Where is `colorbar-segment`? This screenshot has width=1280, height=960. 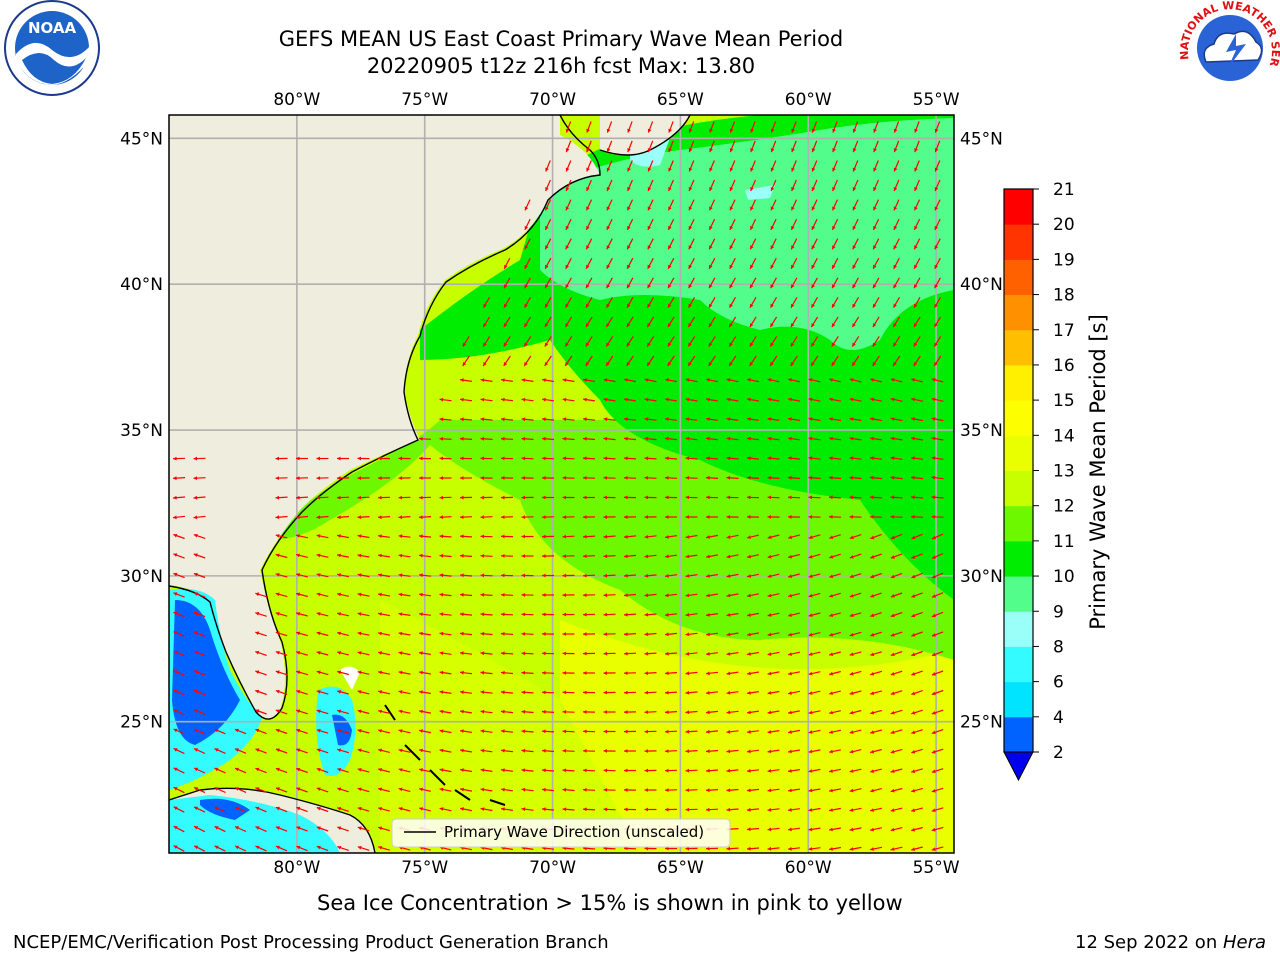
colorbar-segment is located at coordinates (1018, 664).